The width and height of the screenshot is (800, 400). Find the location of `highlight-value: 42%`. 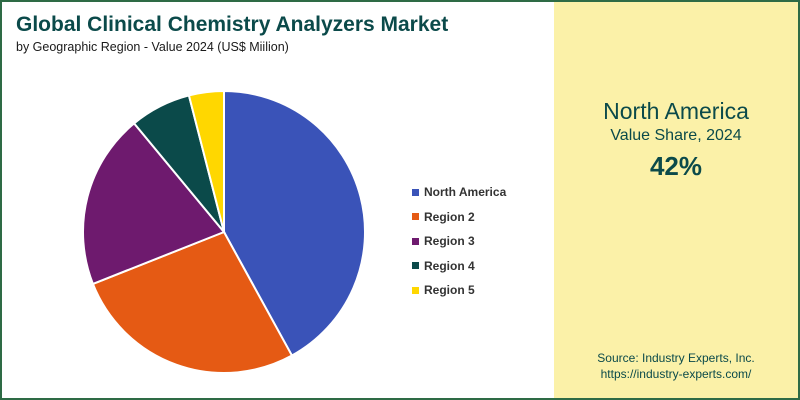

highlight-value: 42% is located at coordinates (676, 166).